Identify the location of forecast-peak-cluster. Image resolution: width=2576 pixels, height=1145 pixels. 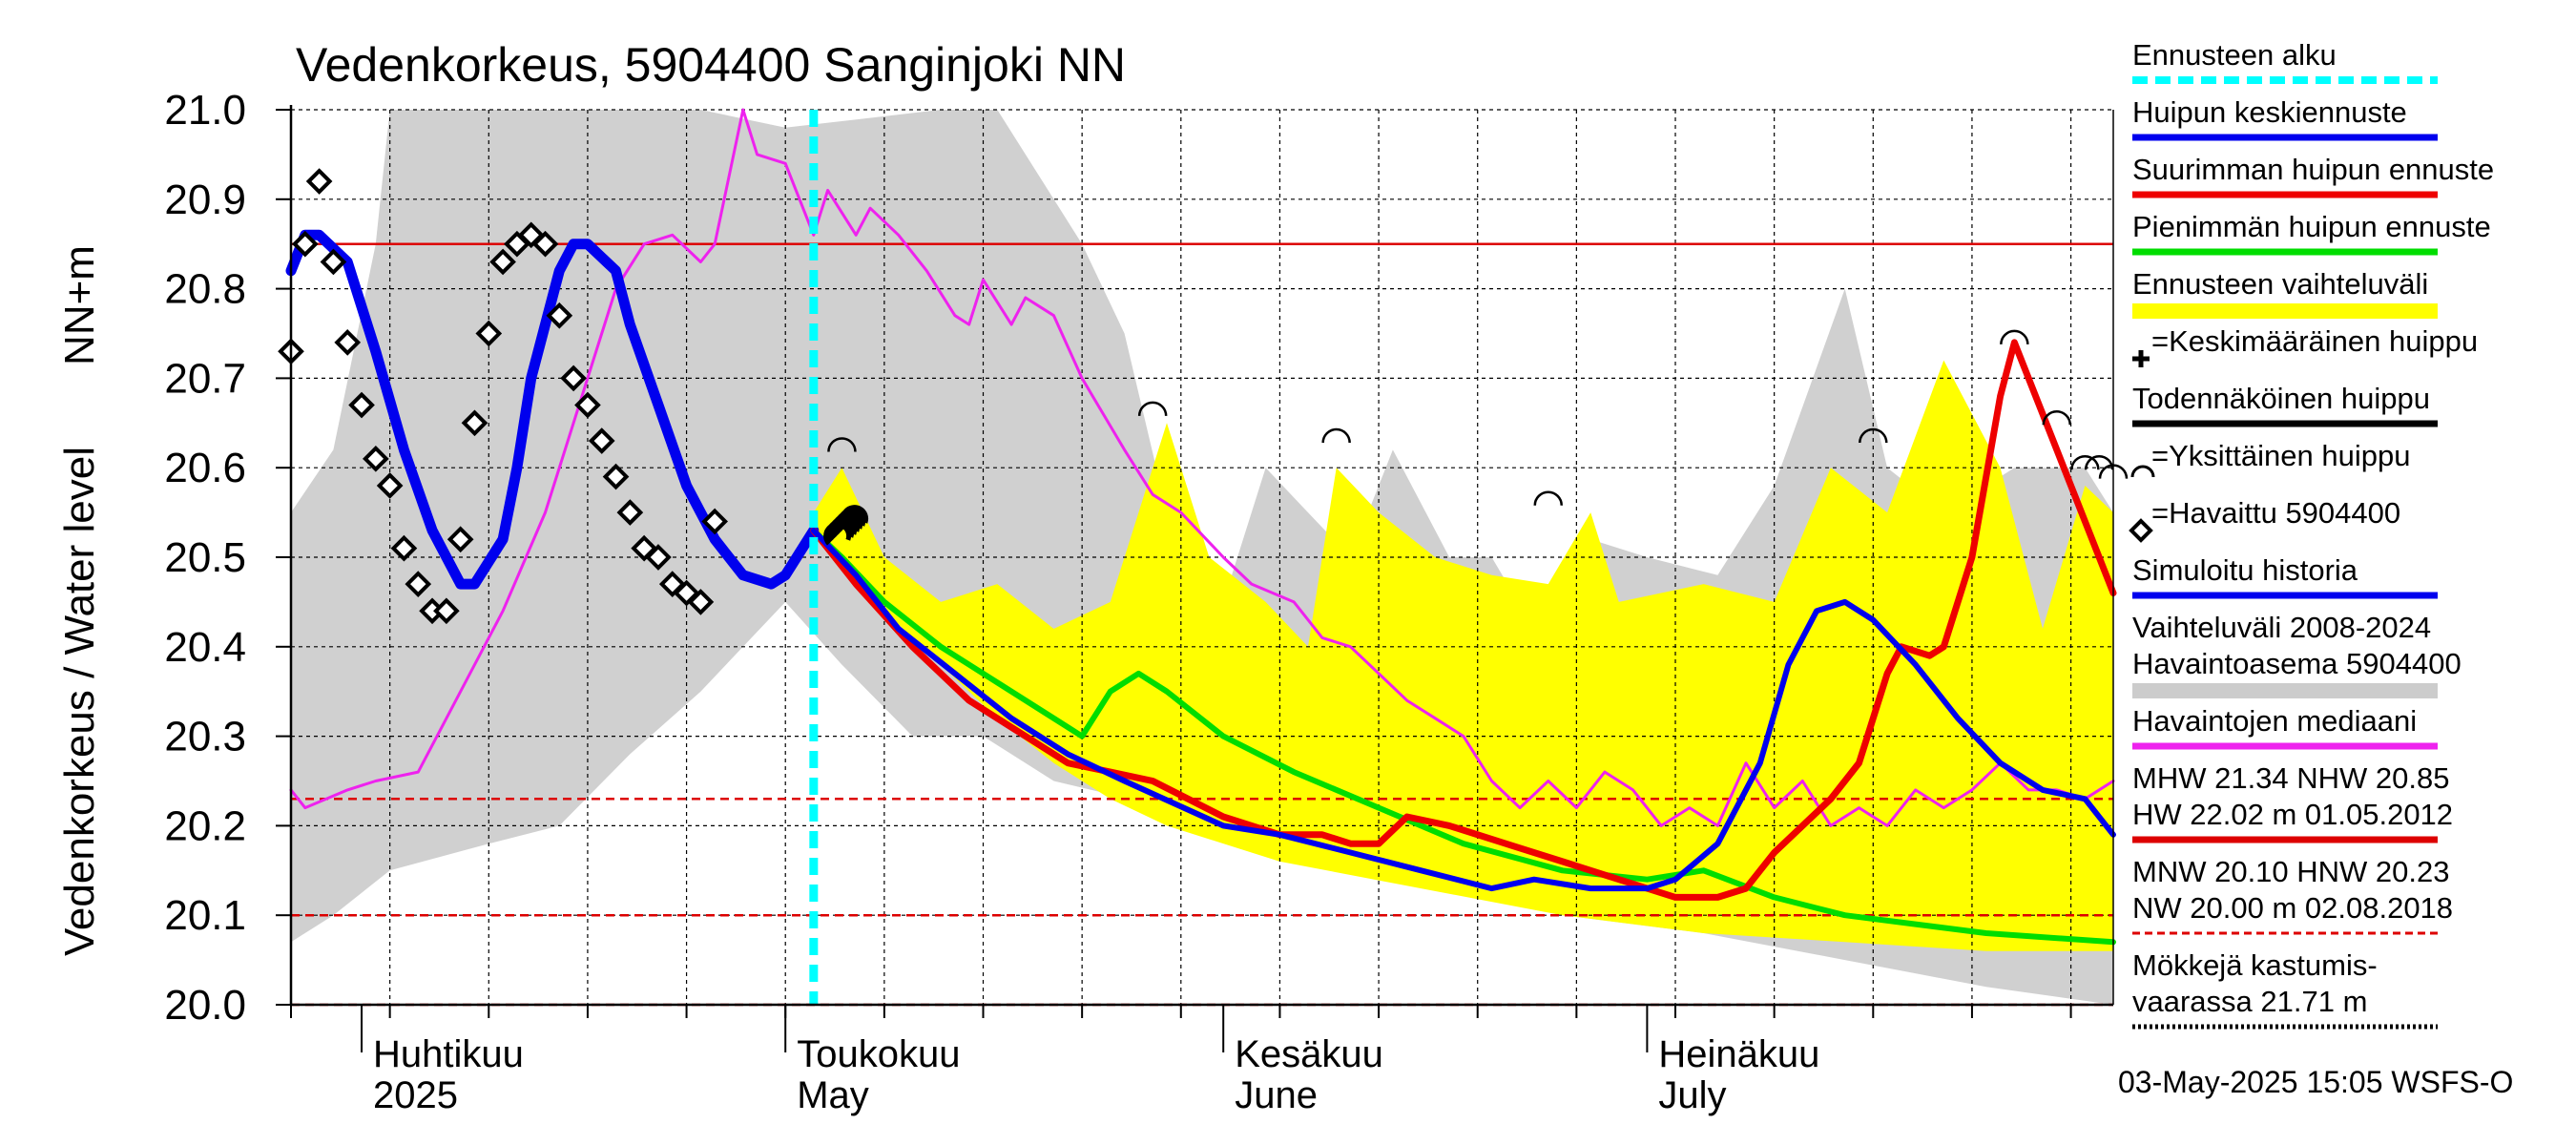
(855, 517).